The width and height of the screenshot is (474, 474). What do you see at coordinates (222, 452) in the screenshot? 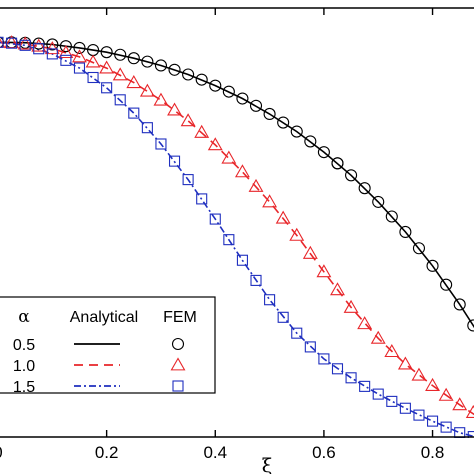
I see `x-axis-tick-labels: 0 0.2 0.4 0.6 0.8` at bounding box center [222, 452].